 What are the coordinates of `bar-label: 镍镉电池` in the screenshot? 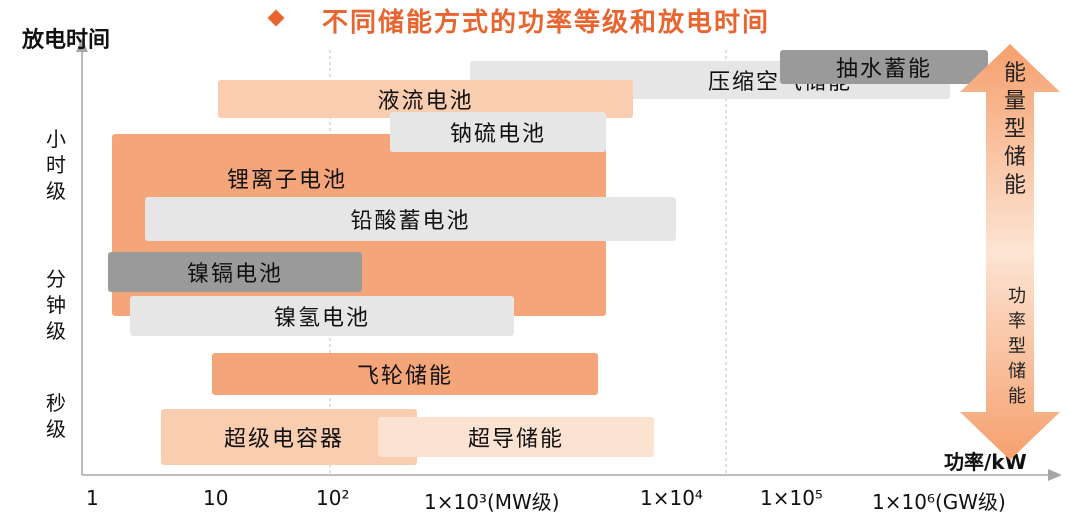 It's located at (234, 274).